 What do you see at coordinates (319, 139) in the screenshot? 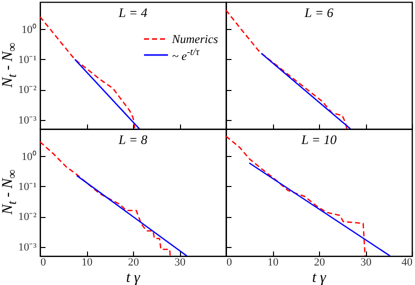
I see `chart-title: L = 10` at bounding box center [319, 139].